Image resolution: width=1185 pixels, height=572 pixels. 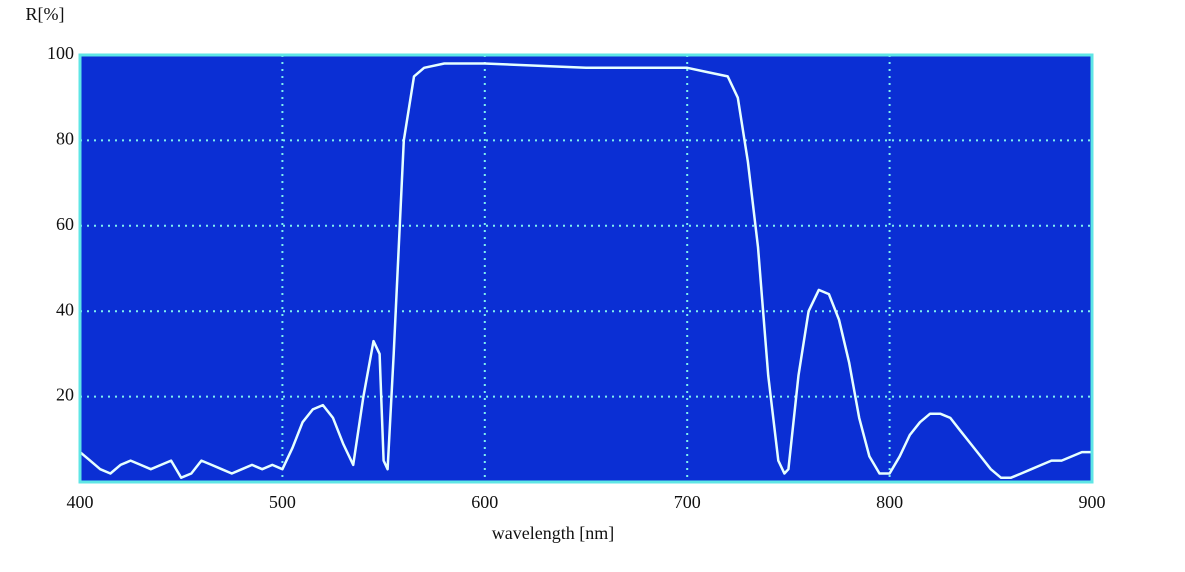 I want to click on x-tick-label: 800, so click(x=889, y=502).